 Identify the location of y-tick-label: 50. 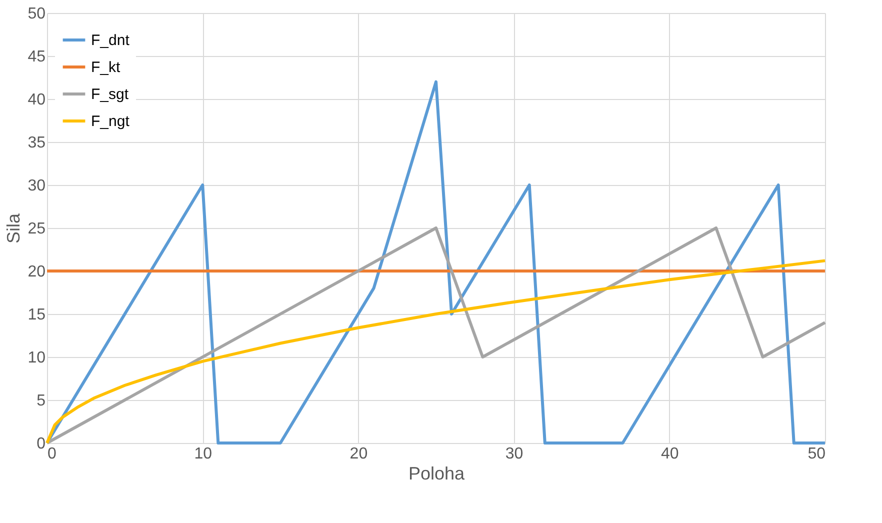
(37, 14).